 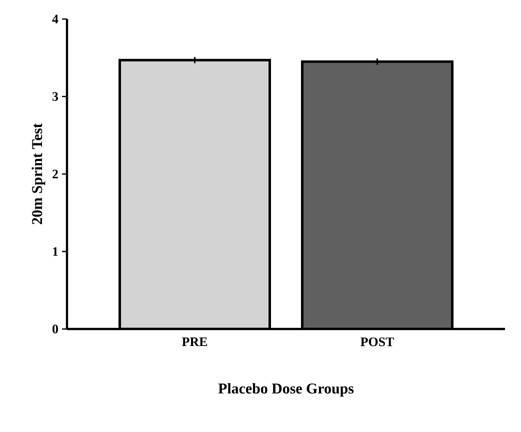 What do you see at coordinates (195, 342) in the screenshot?
I see `x-tick-label: PRE` at bounding box center [195, 342].